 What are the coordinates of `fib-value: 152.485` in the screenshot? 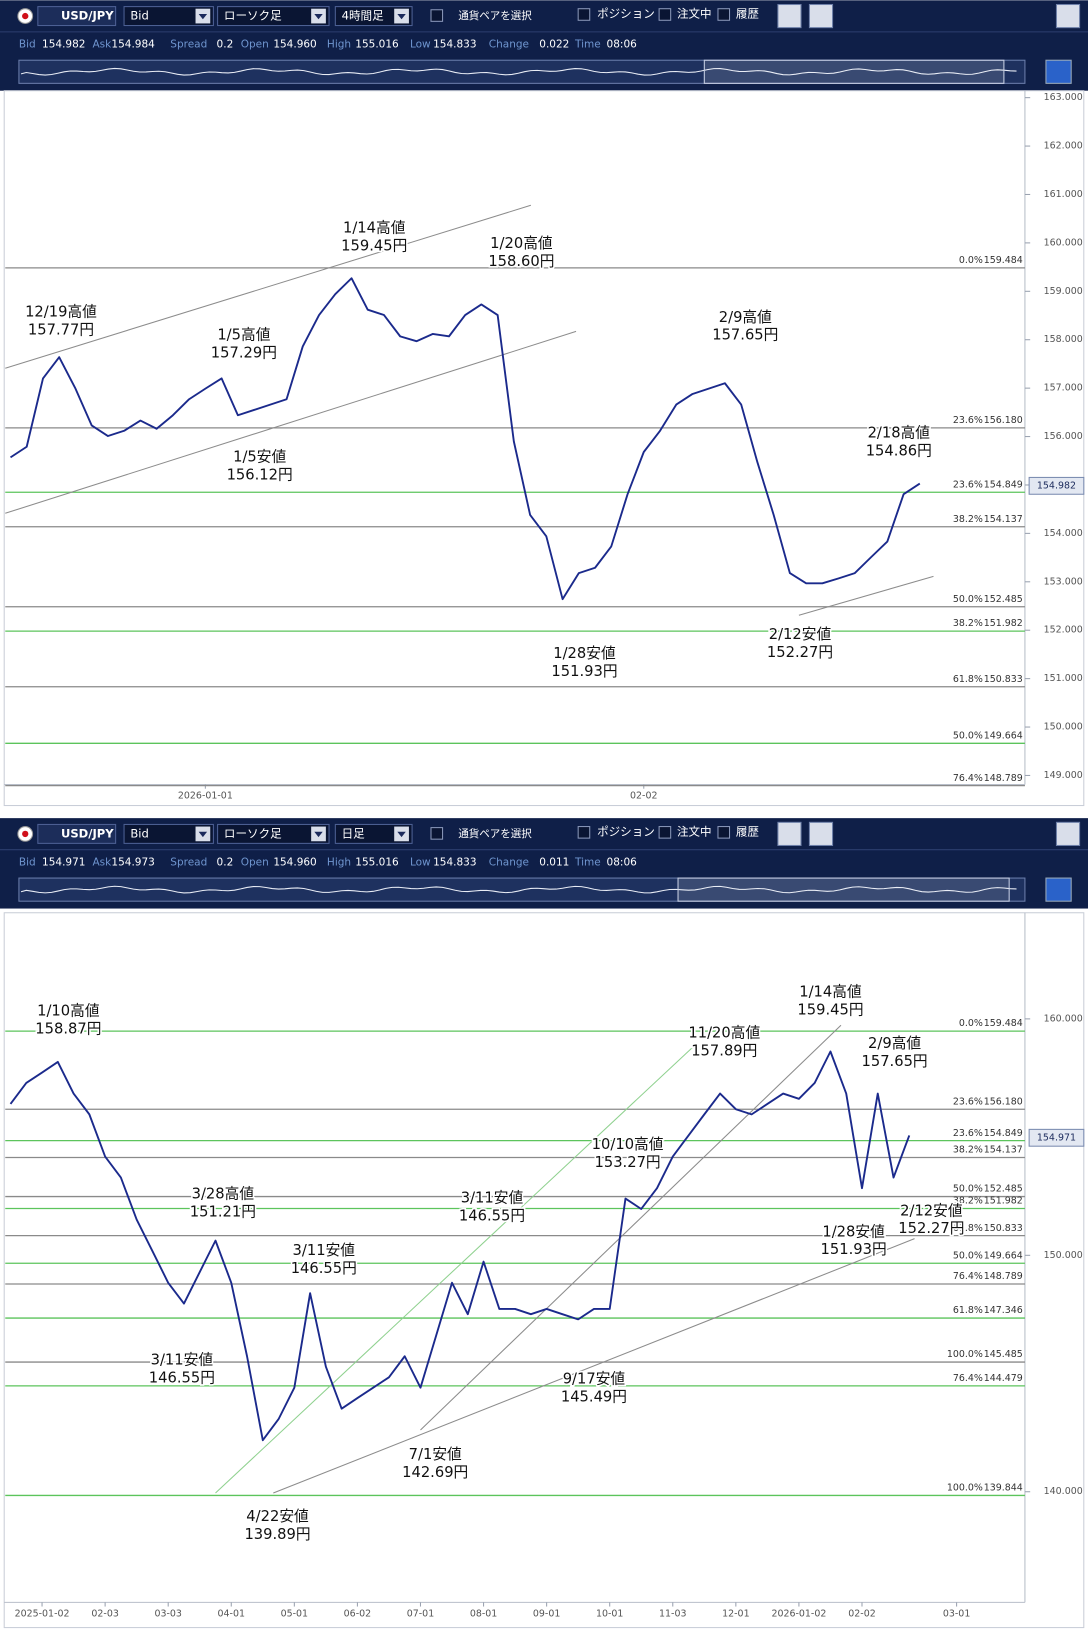 It's located at (1003, 1189).